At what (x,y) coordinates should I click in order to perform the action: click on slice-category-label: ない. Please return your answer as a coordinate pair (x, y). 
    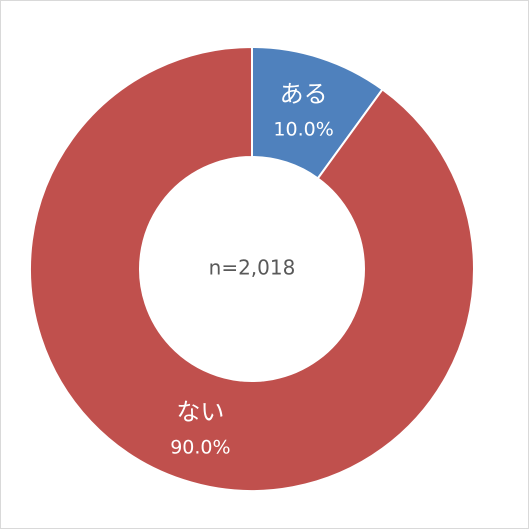
    Looking at the image, I should click on (200, 412).